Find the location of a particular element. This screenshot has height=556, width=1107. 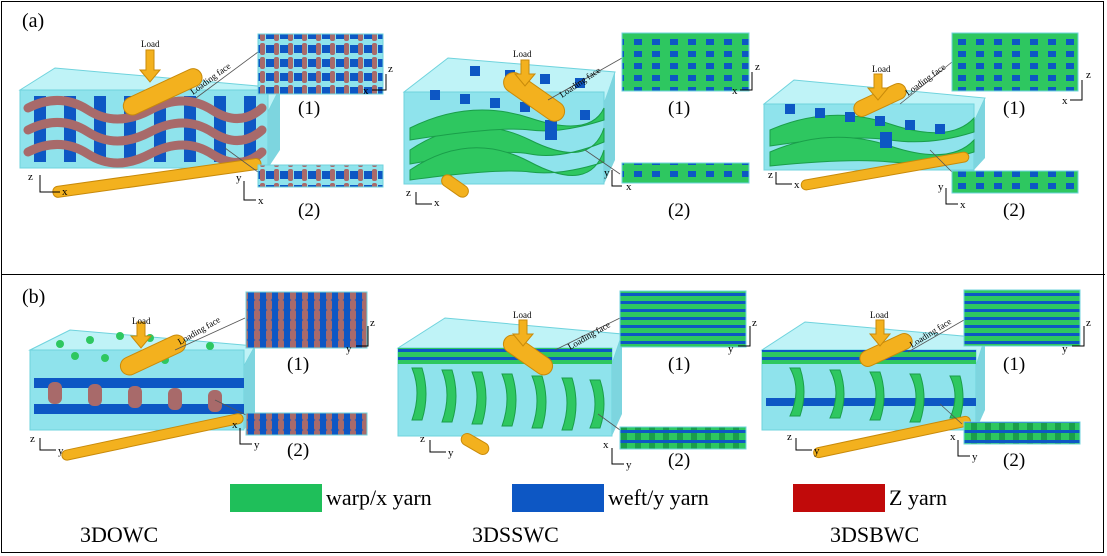

load-label-a2: Load is located at coordinates (522, 54).